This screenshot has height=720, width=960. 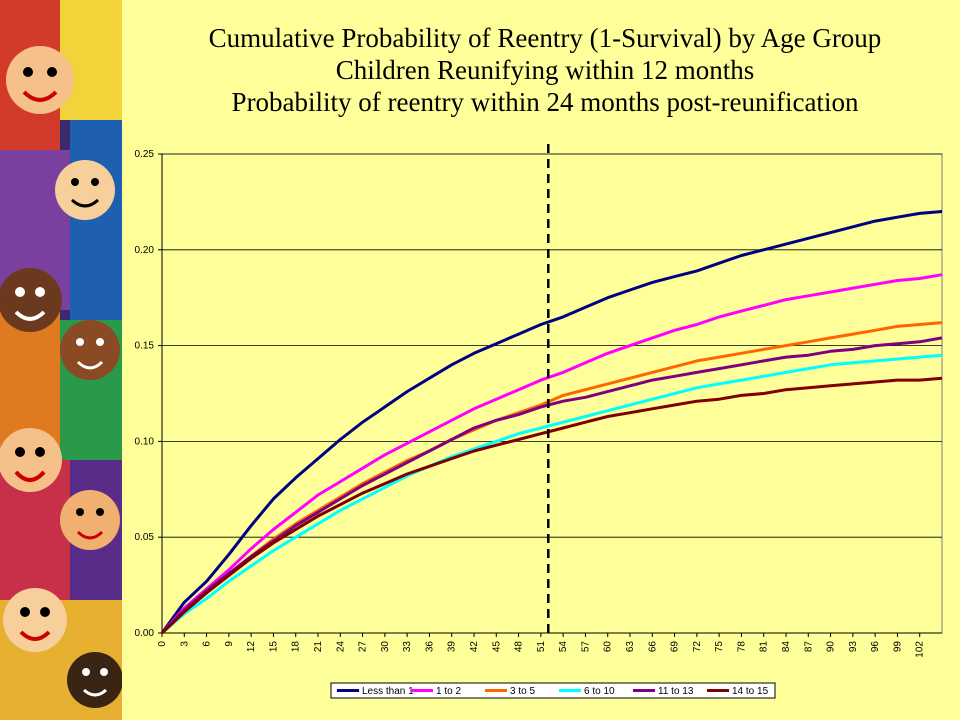 I want to click on legend-label: 6 to 10, so click(x=599, y=691).